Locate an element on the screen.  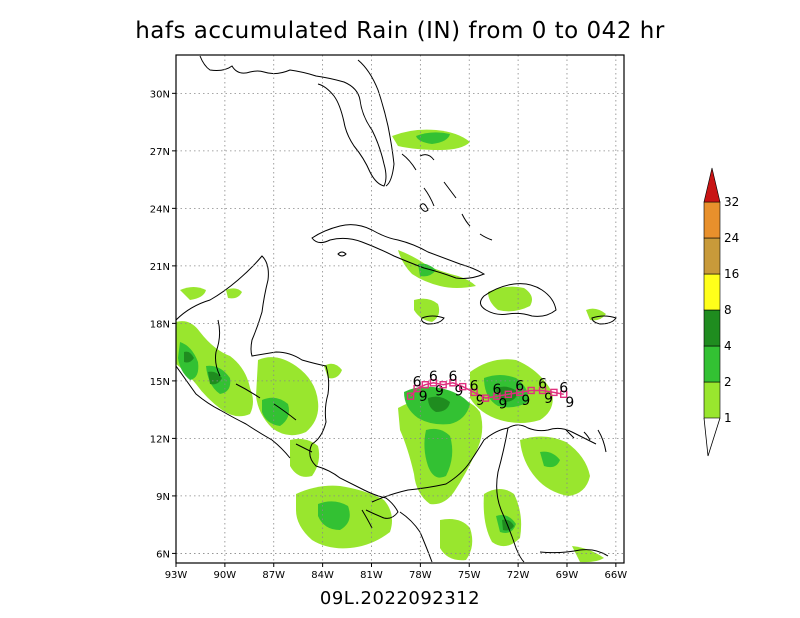
legend-top-arrow is located at coordinates (712, 185).